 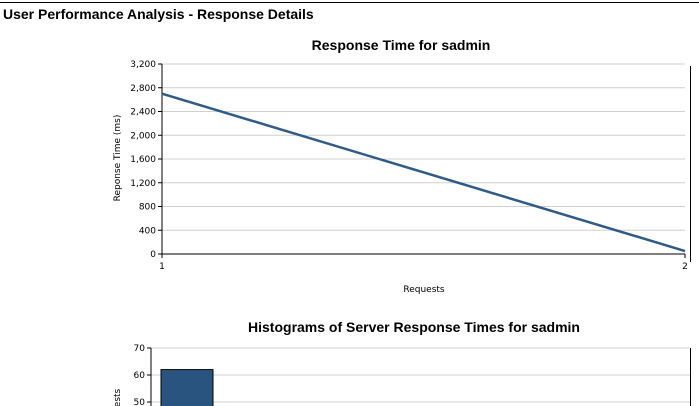 I want to click on chart2-bars, so click(x=187, y=387).